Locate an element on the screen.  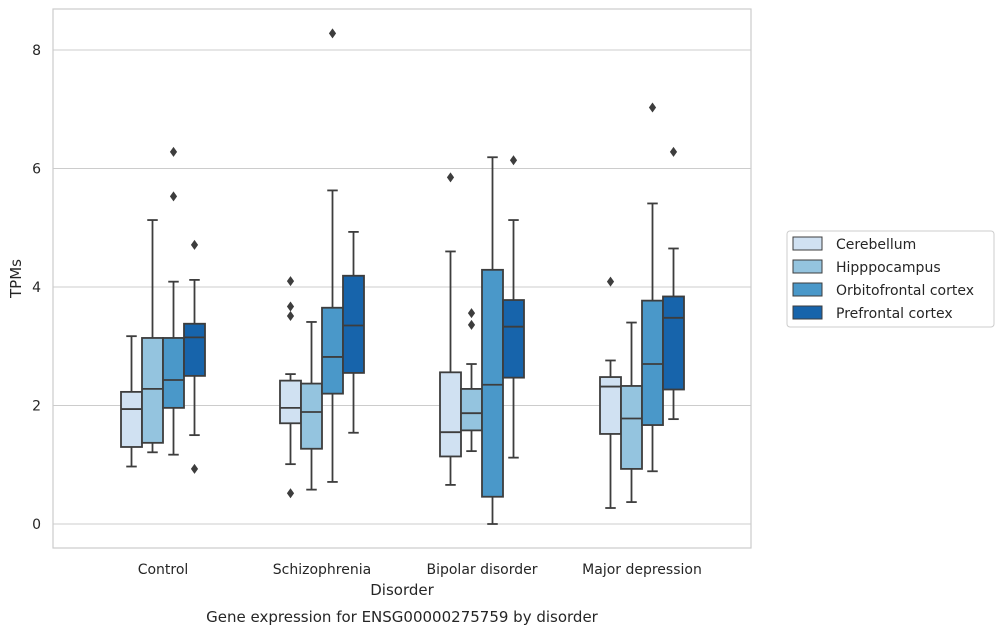
y-tick-label: 6 is located at coordinates (36, 170).